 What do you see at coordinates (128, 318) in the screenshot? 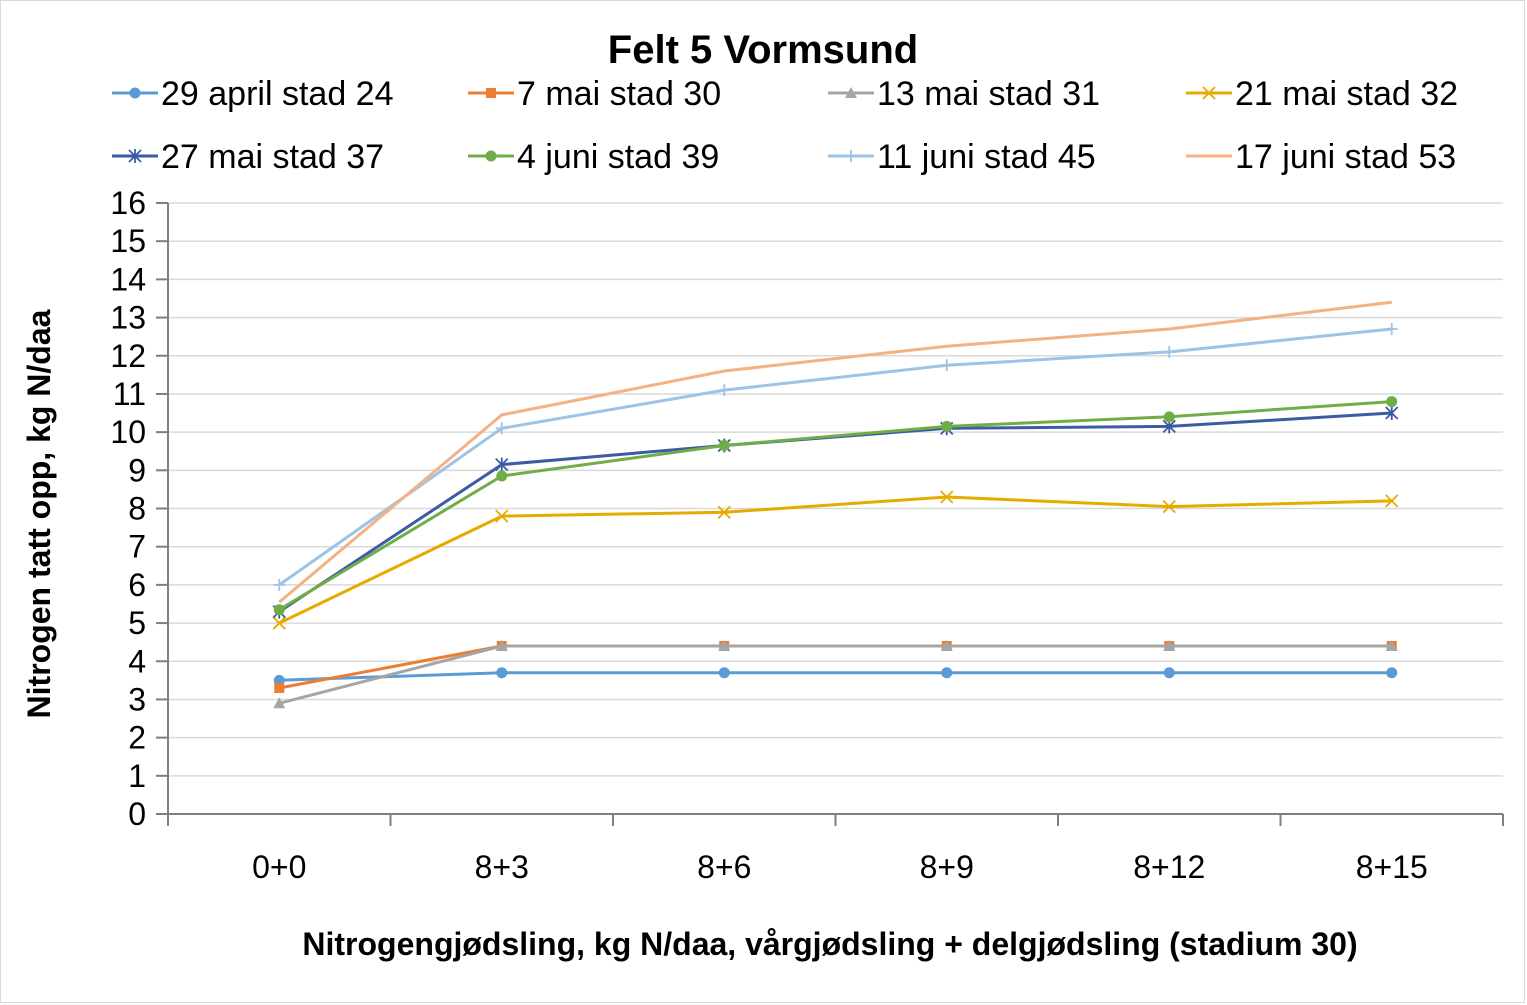
I see `y-tick-label: 13` at bounding box center [128, 318].